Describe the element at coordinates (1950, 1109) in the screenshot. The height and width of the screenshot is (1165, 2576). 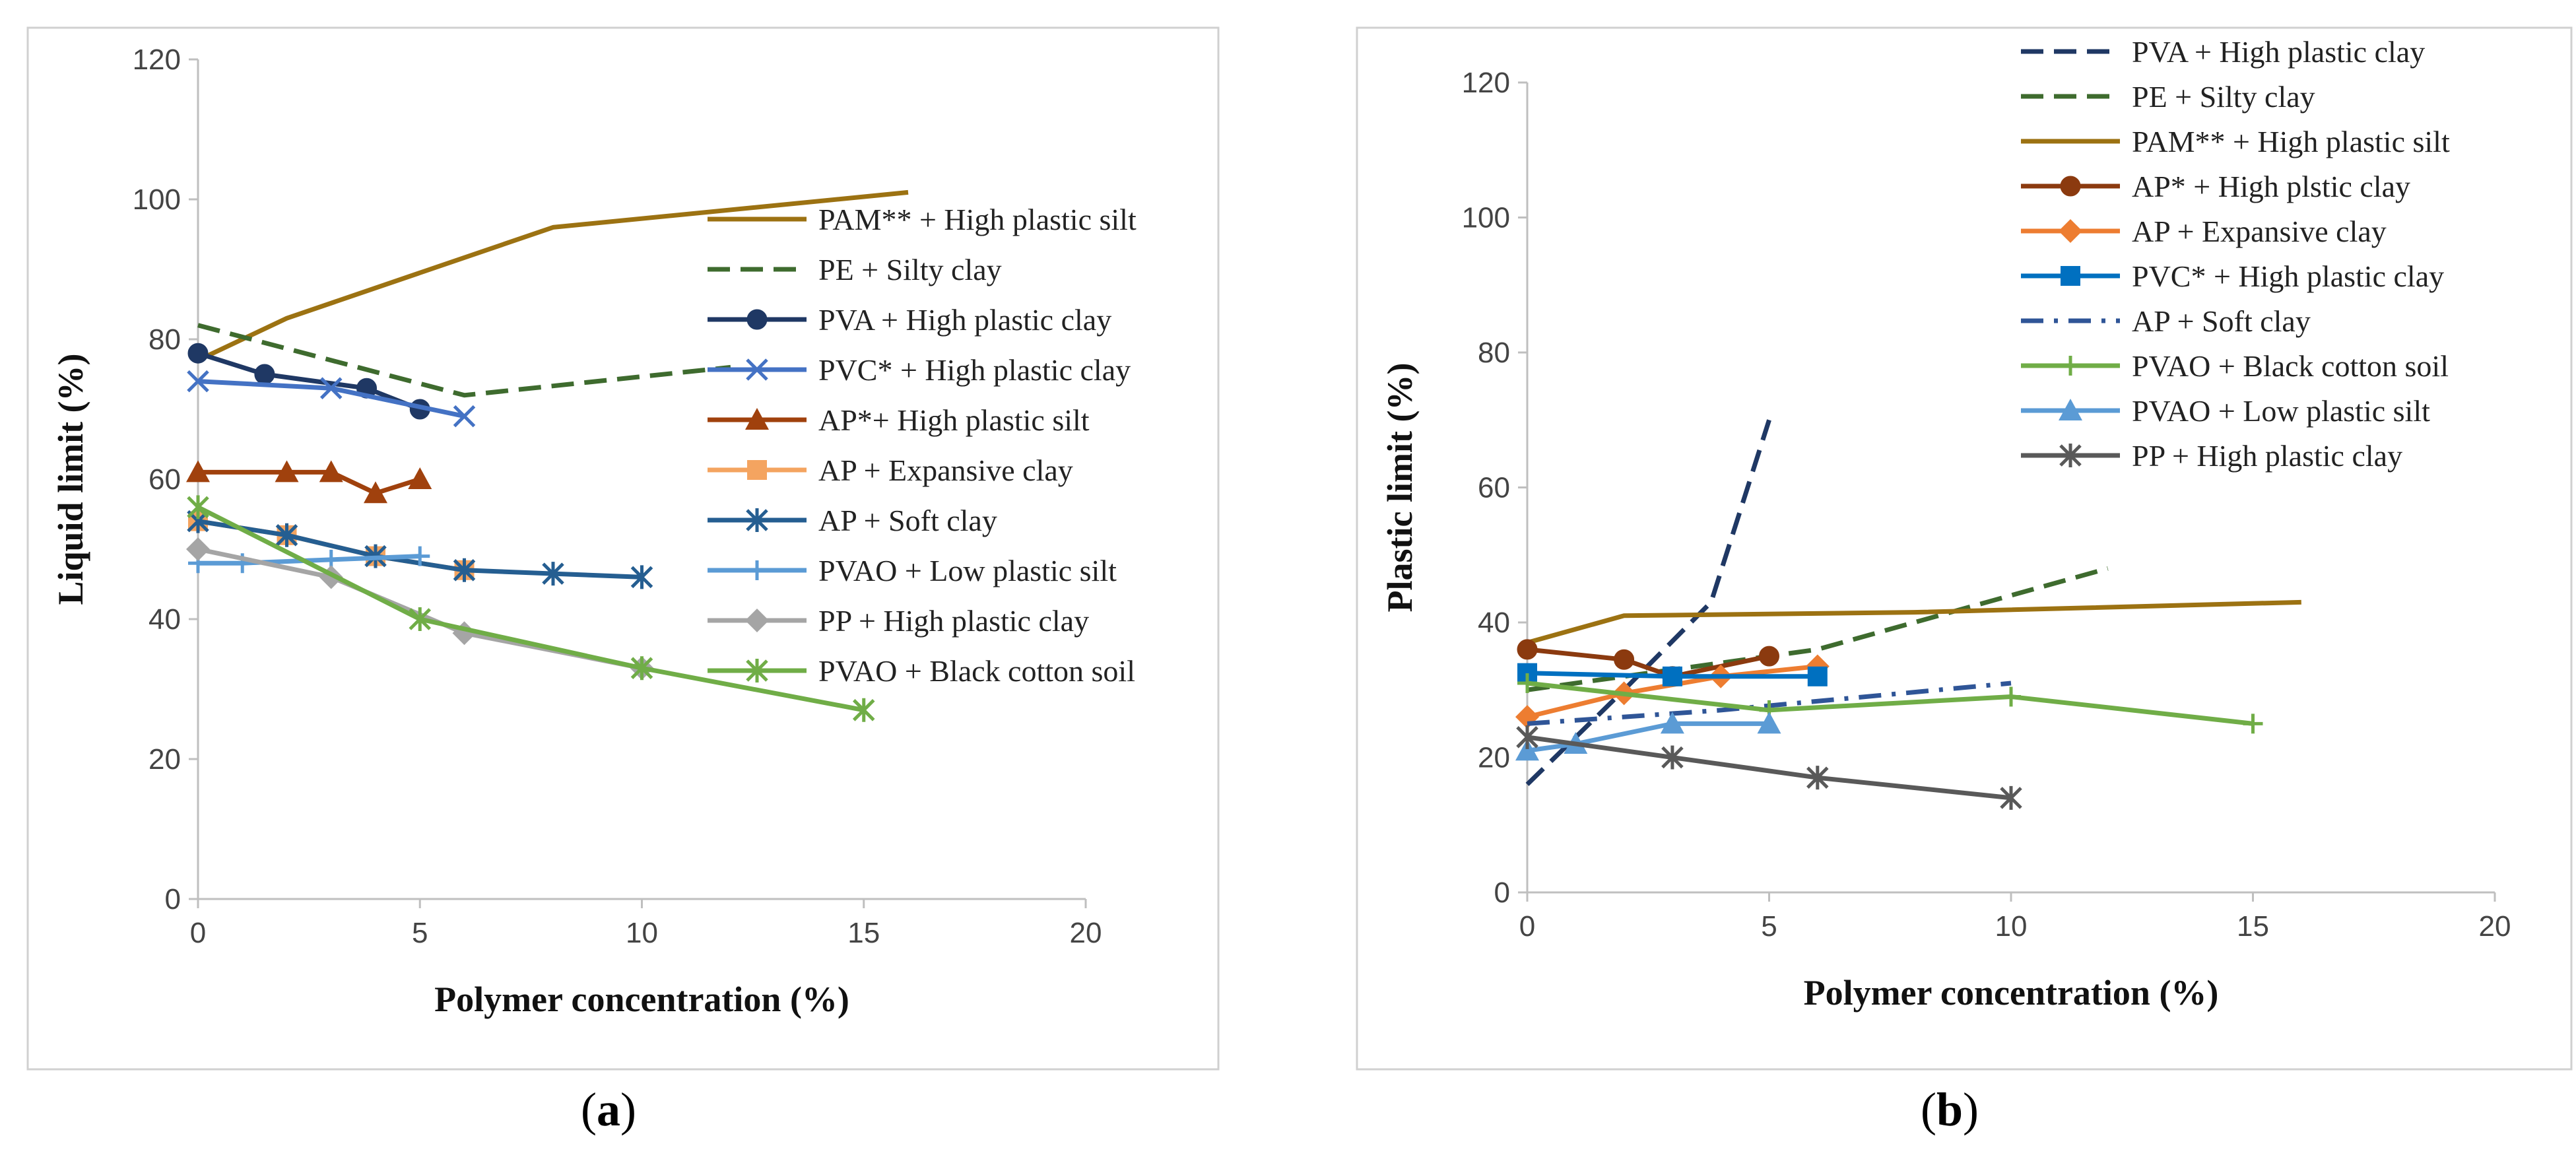
I see `caption-b-letter: b` at that location.